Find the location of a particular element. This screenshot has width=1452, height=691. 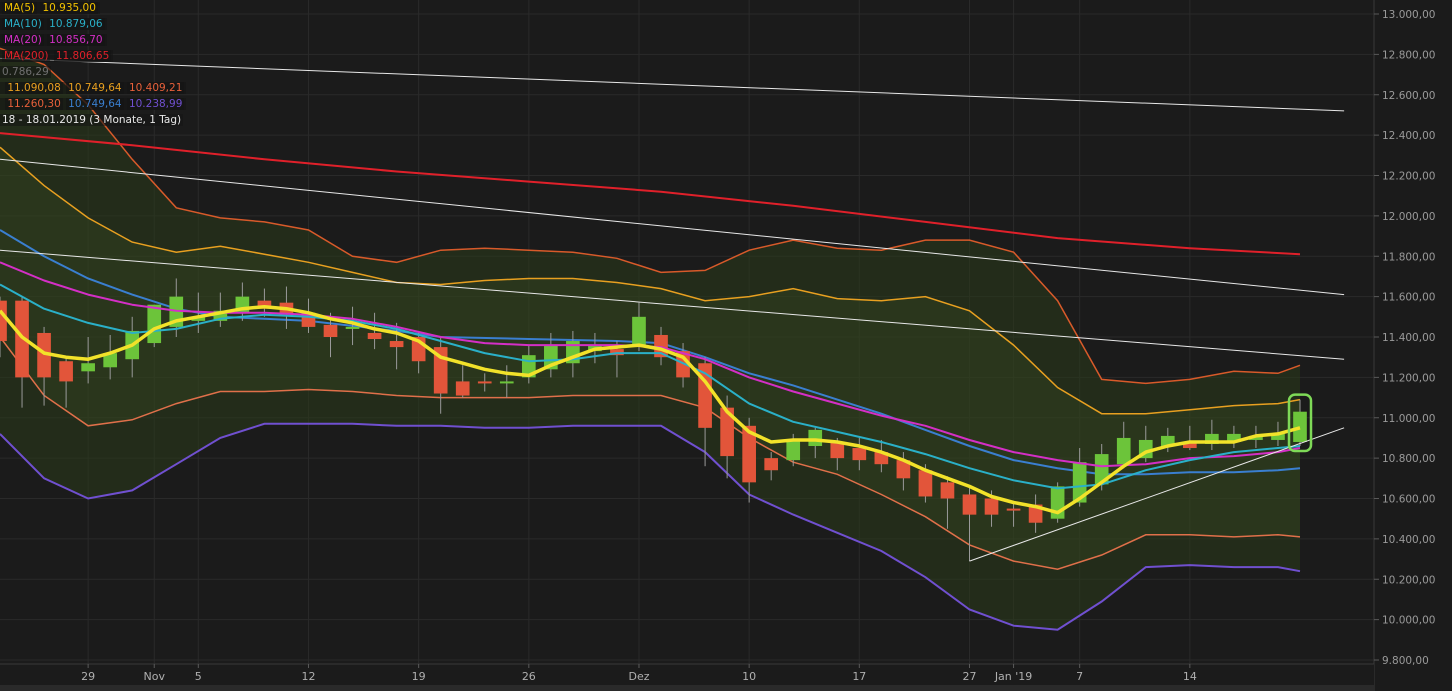

legend-bb2-lower: 10.238,99 is located at coordinates (155, 104).